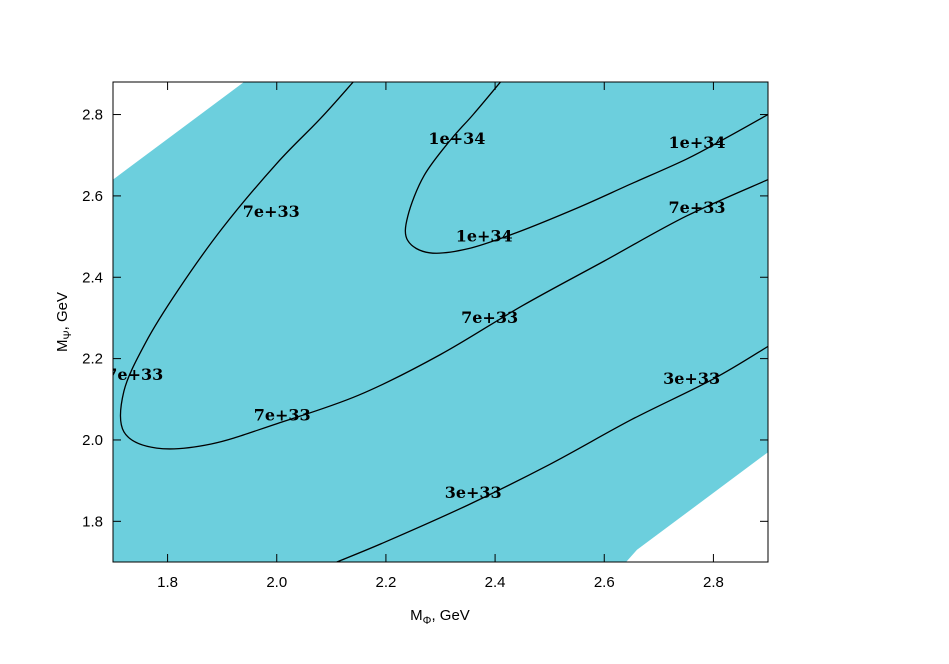  I want to click on x-tick-label: 2.0, so click(276, 582).